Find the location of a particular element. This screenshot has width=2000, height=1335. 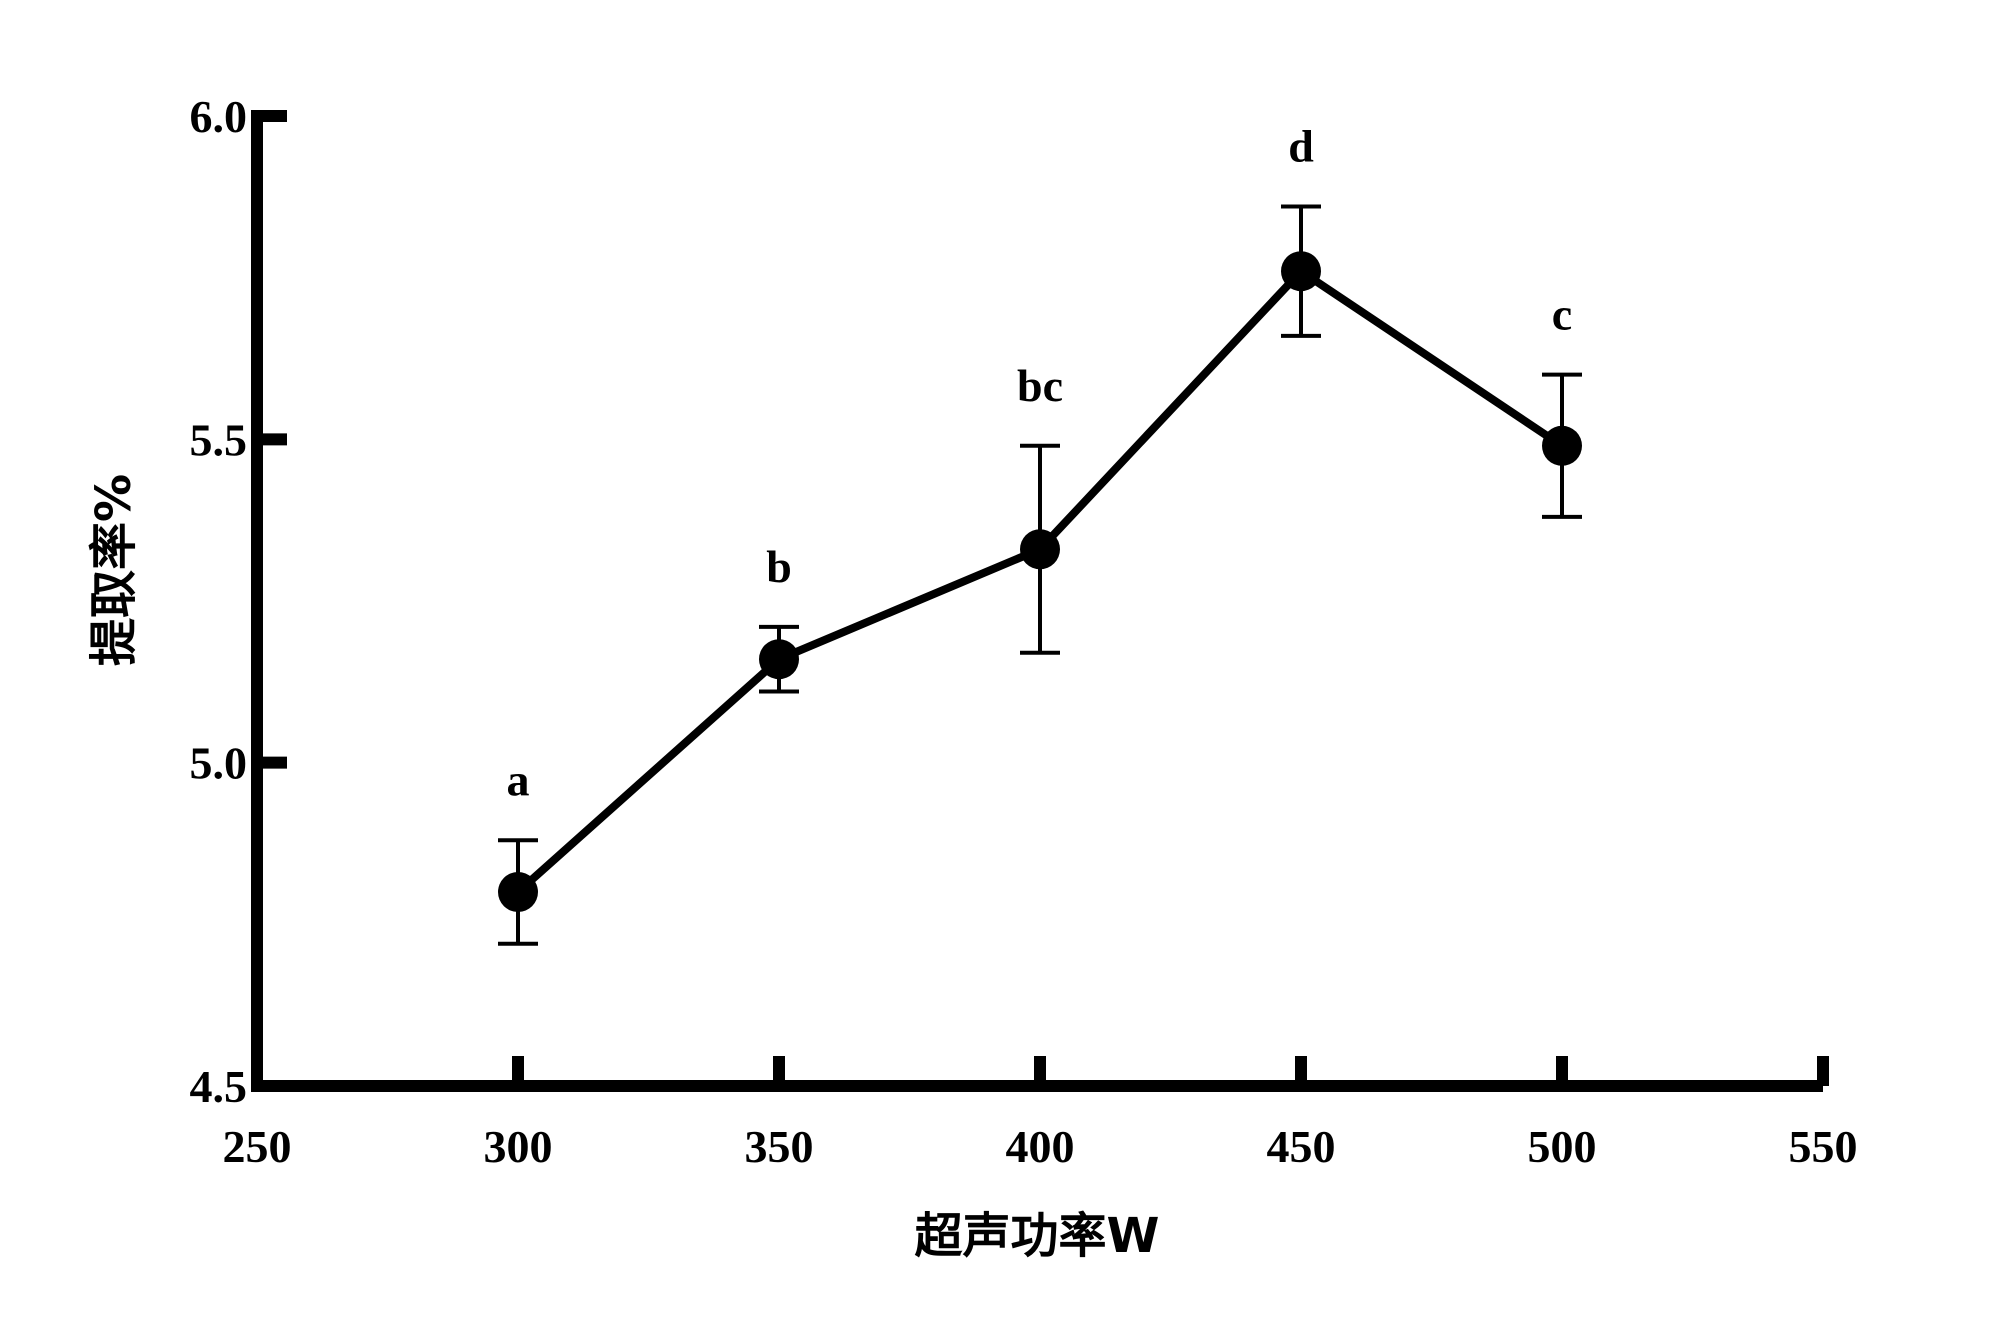

significance-label: c is located at coordinates (1562, 314).